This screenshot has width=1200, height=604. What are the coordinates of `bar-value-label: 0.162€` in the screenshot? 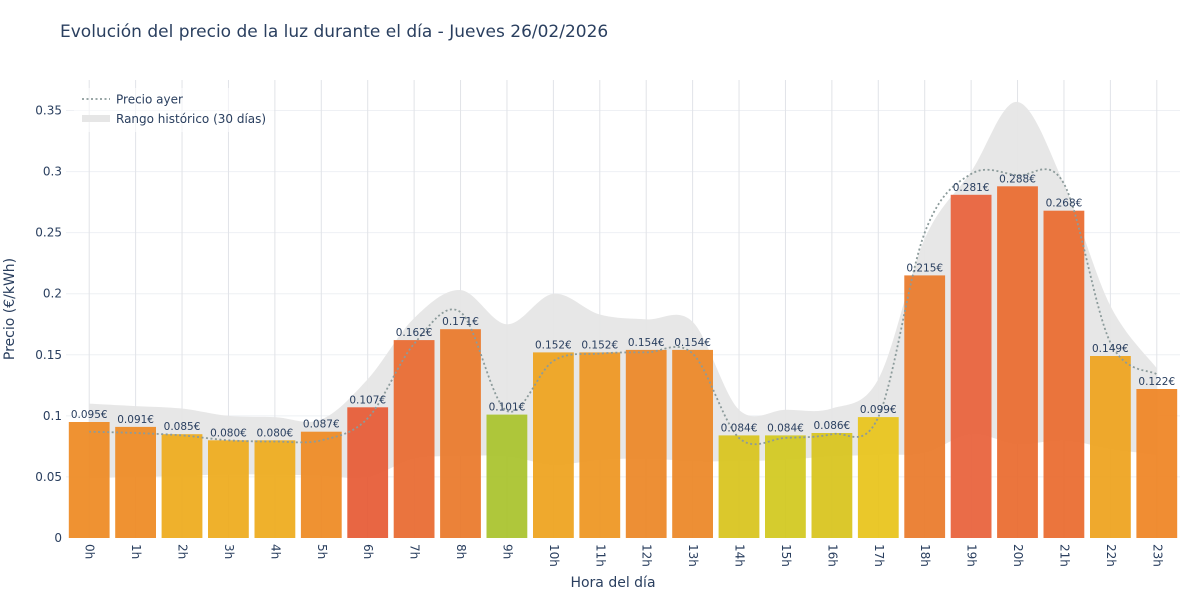 It's located at (414, 333).